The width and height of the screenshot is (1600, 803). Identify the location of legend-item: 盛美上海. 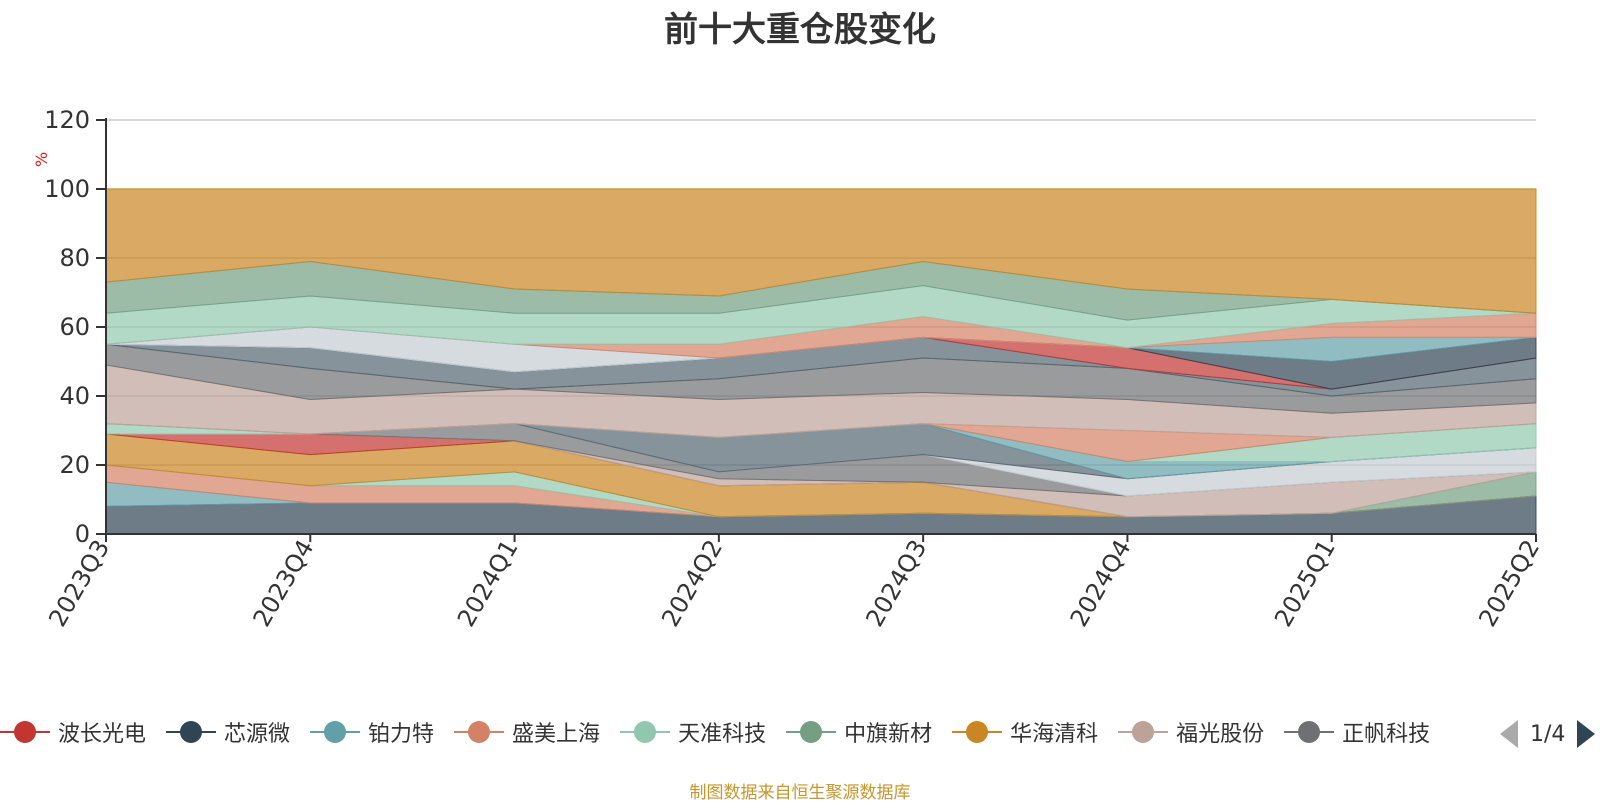
(537, 732).